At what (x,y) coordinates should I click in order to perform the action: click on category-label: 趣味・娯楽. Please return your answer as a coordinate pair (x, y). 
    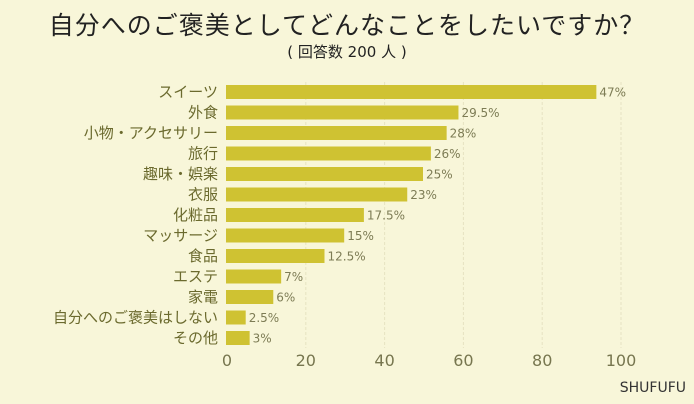
    Looking at the image, I should click on (180, 174).